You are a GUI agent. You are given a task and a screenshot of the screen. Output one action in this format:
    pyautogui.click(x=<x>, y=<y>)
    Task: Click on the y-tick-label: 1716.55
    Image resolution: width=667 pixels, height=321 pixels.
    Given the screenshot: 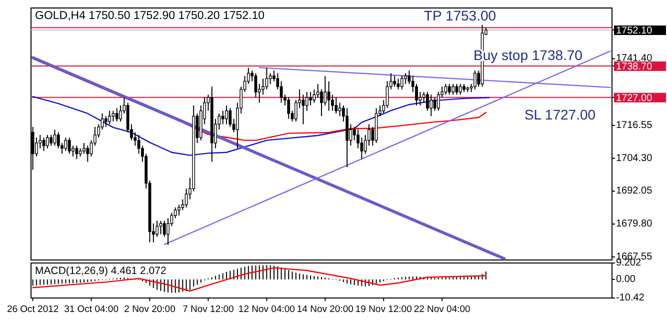 What is the action you would take?
    pyautogui.click(x=634, y=125)
    